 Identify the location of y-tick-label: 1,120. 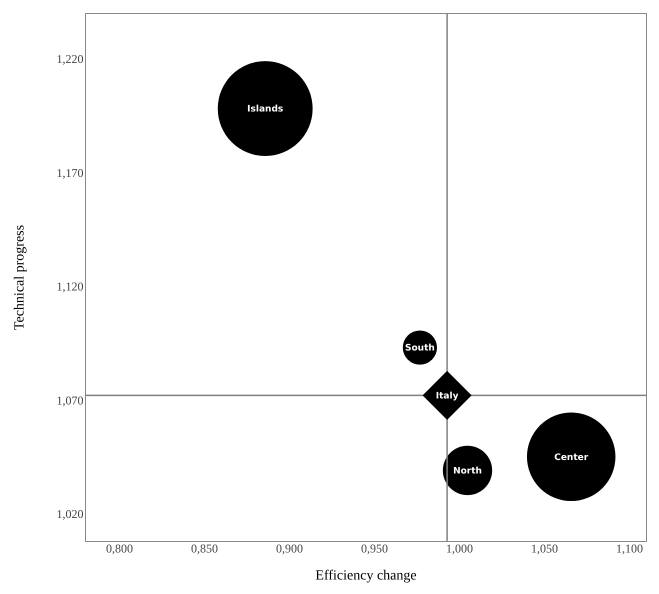
(70, 287).